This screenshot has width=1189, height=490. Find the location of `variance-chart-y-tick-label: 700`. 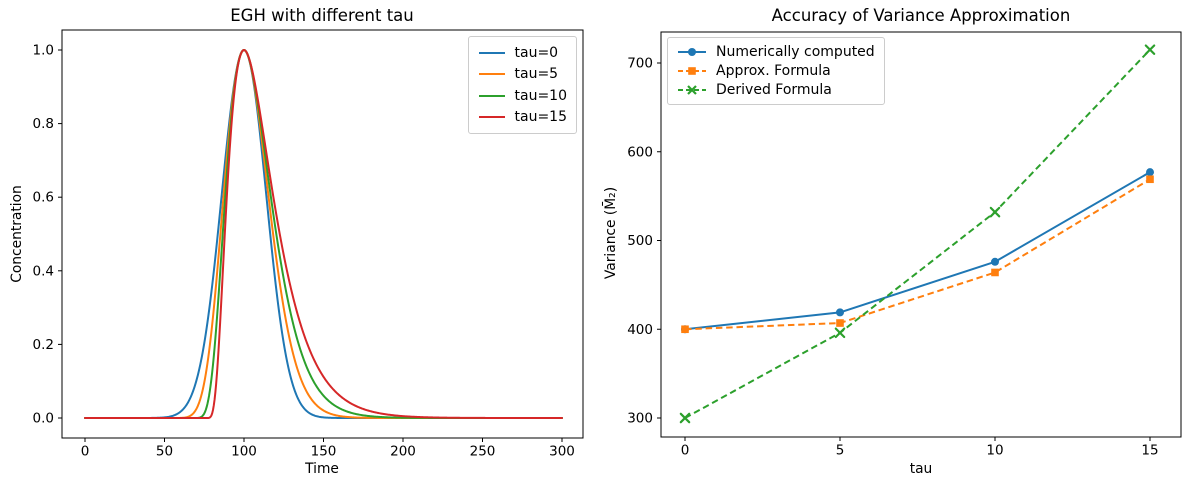

variance-chart-y-tick-label: 700 is located at coordinates (640, 64).